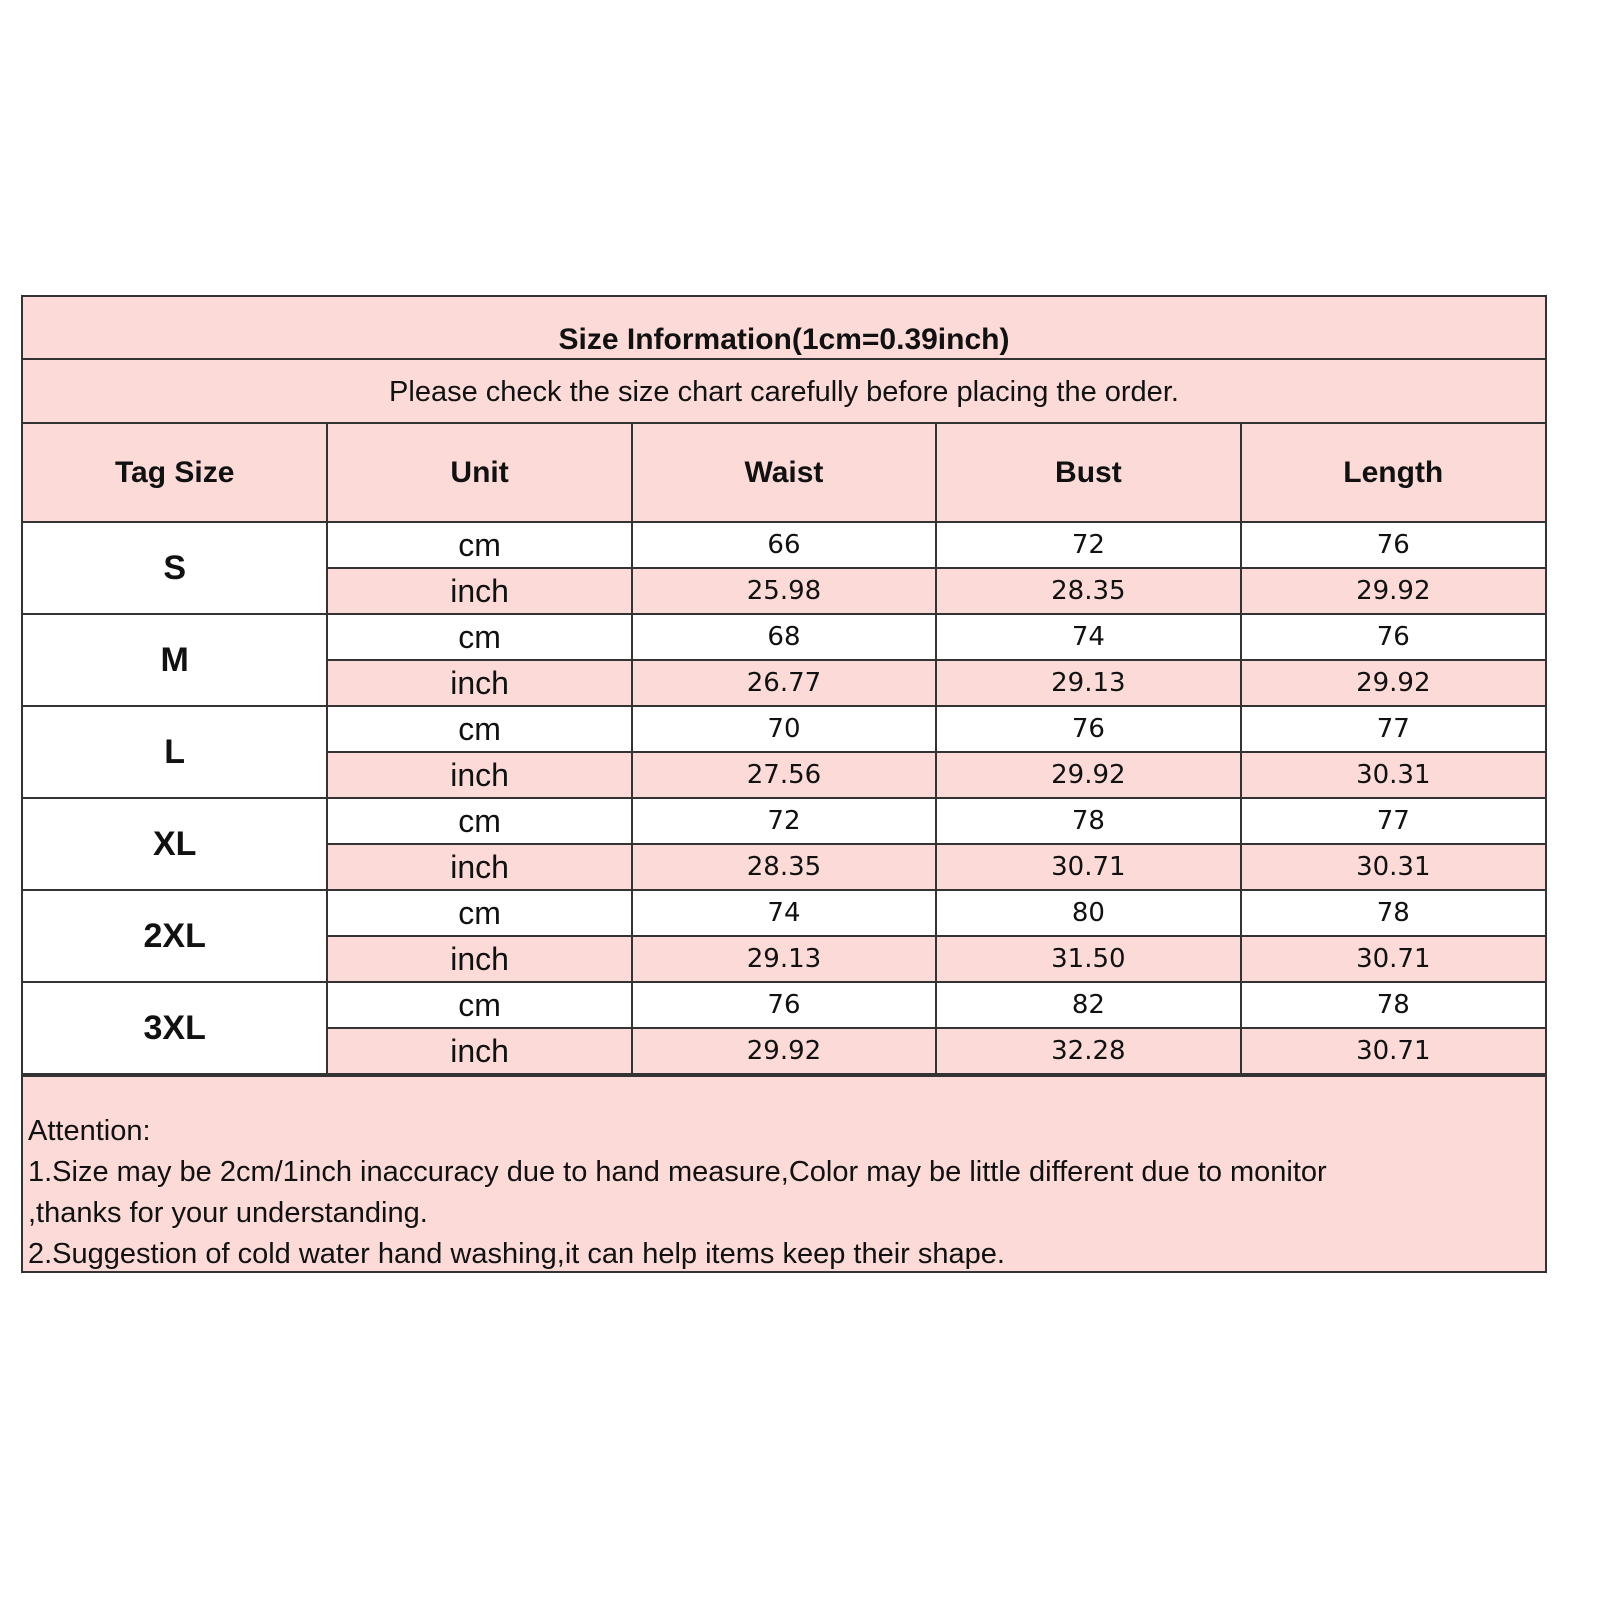  I want to click on waist-value-cell: 27.56, so click(784, 775).